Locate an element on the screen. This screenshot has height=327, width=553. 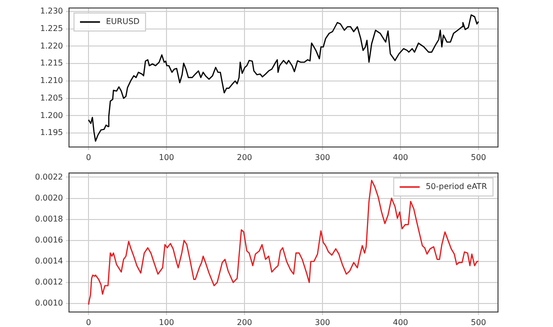
y-tick-label: 0.0010 is located at coordinates (49, 303).